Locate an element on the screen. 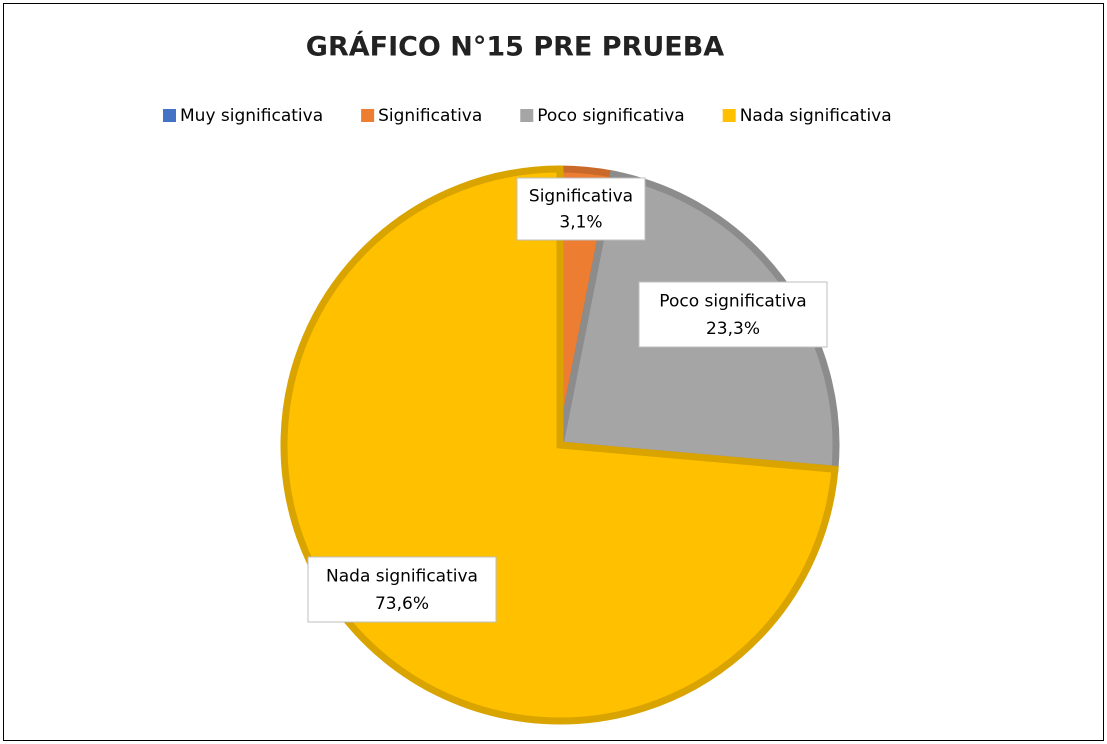  legend-label: Significativa is located at coordinates (430, 116).